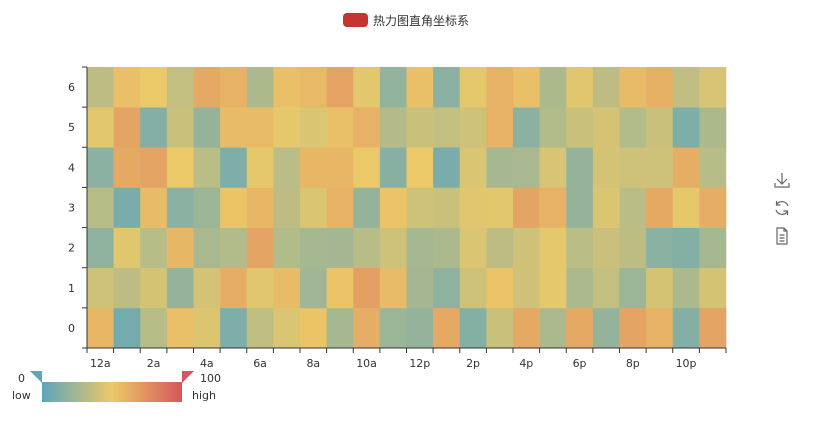  What do you see at coordinates (112, 392) in the screenshot?
I see `visual-map-bar` at bounding box center [112, 392].